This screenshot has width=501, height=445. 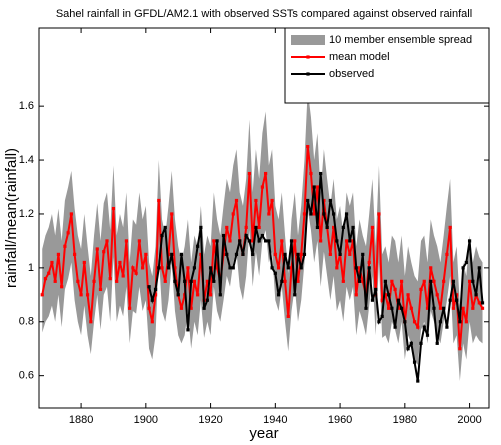 I want to click on x-tick-label: 2000, so click(x=469, y=420).